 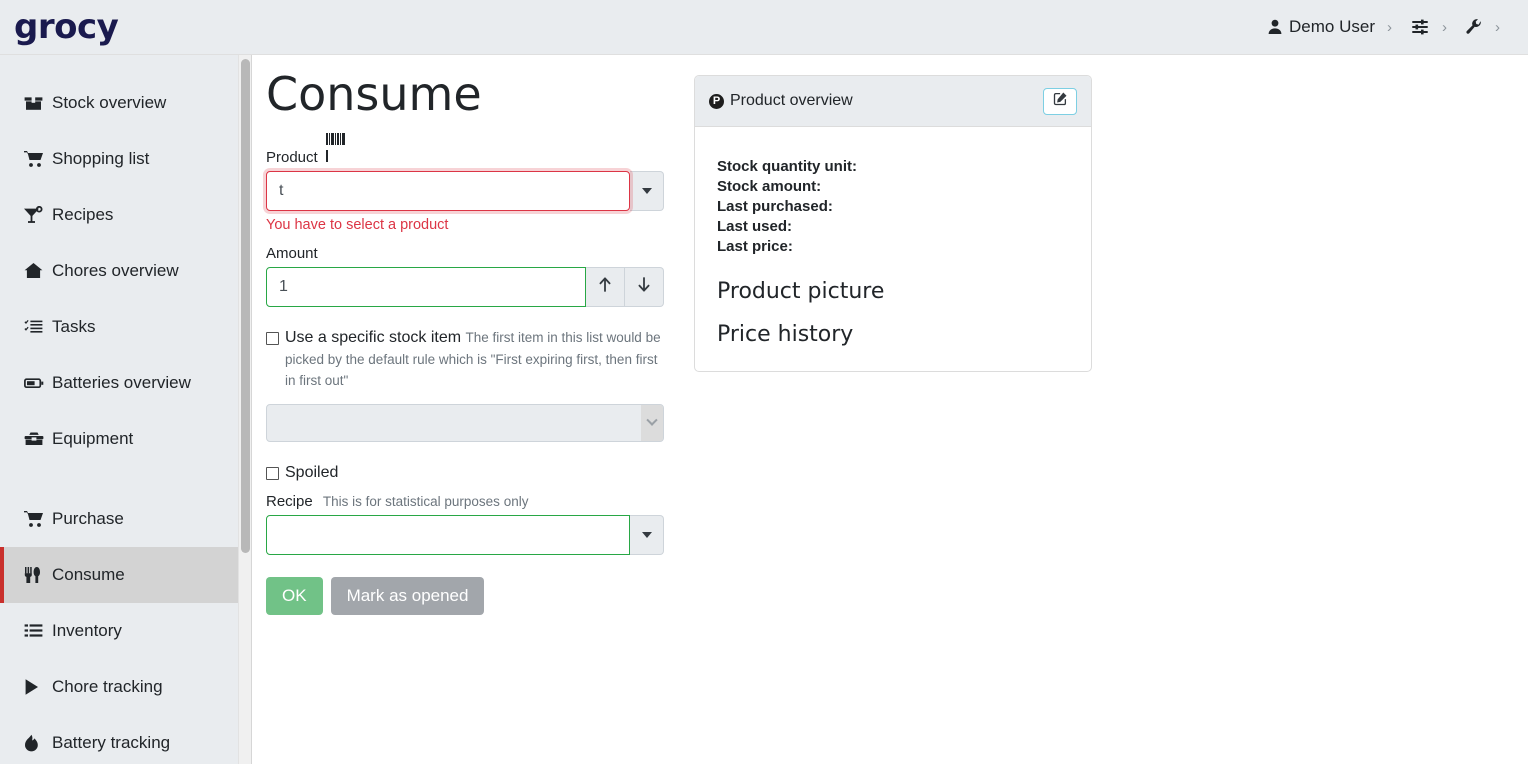 I want to click on tools-menu-chevron-icon: ›, so click(x=1497, y=27).